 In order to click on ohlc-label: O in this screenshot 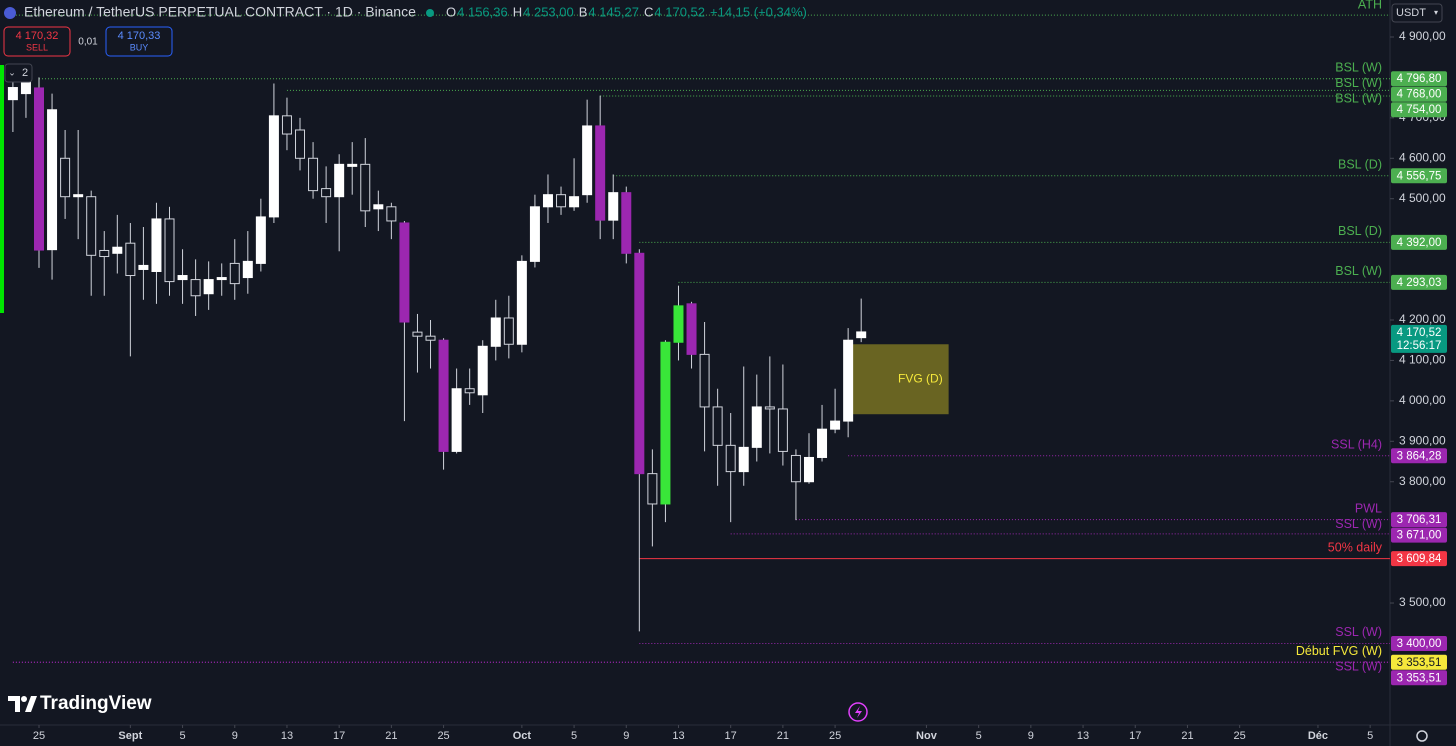, I will do `click(451, 11)`.